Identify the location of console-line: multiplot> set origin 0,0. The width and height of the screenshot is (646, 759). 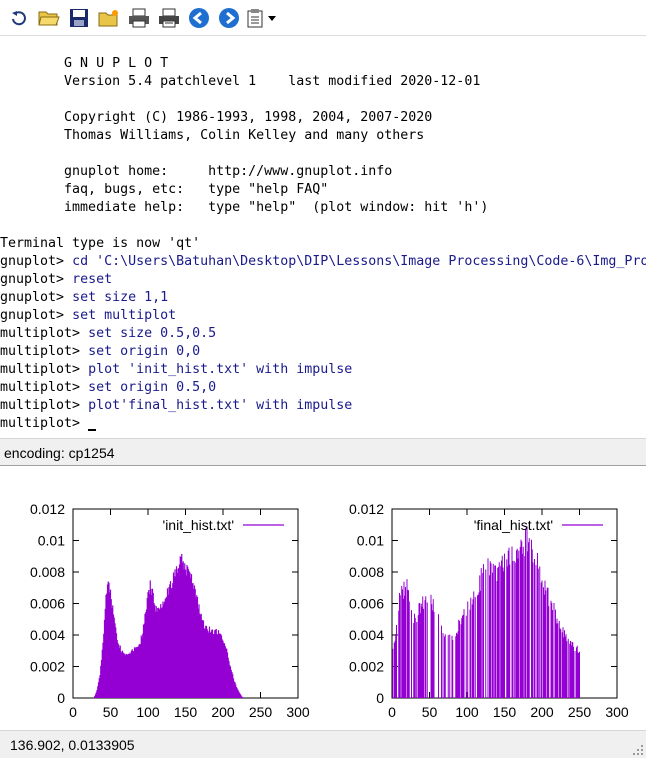
(323, 352).